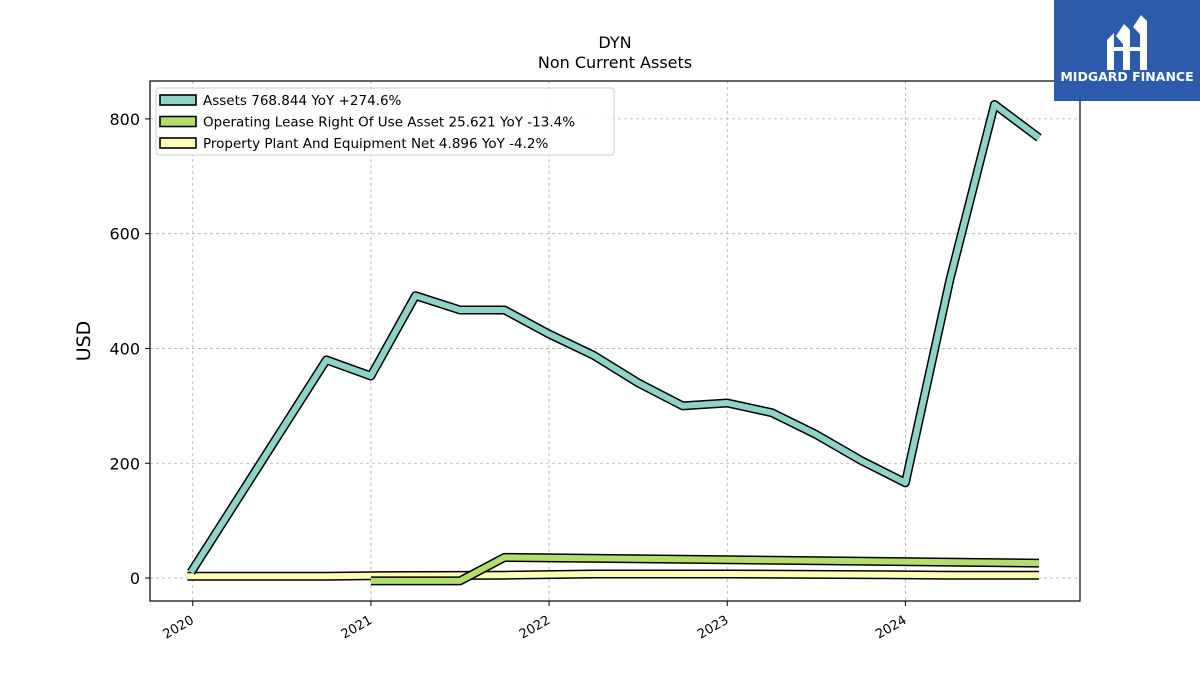  I want to click on x-tick-label-3: 2023, so click(713, 628).